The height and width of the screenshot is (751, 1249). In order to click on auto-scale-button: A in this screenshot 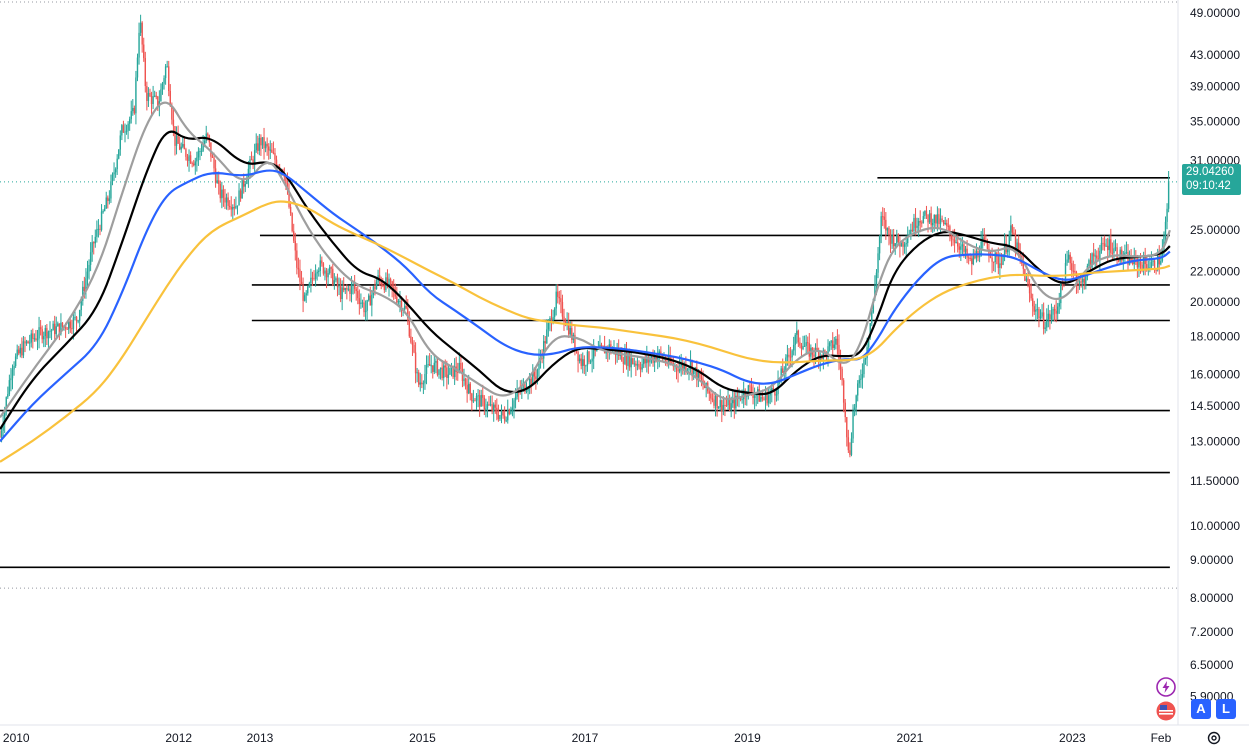, I will do `click(1201, 709)`.